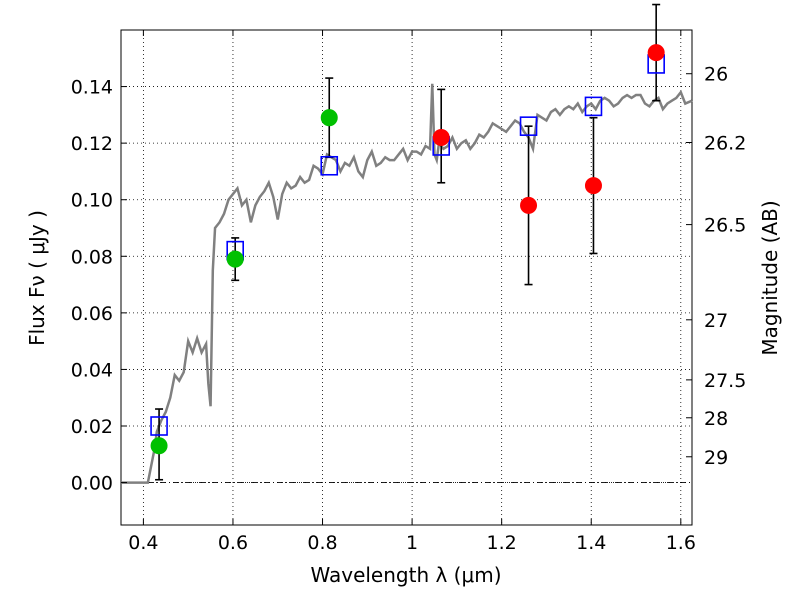 The height and width of the screenshot is (600, 800). What do you see at coordinates (92, 144) in the screenshot?
I see `y-tick-label: 0.12` at bounding box center [92, 144].